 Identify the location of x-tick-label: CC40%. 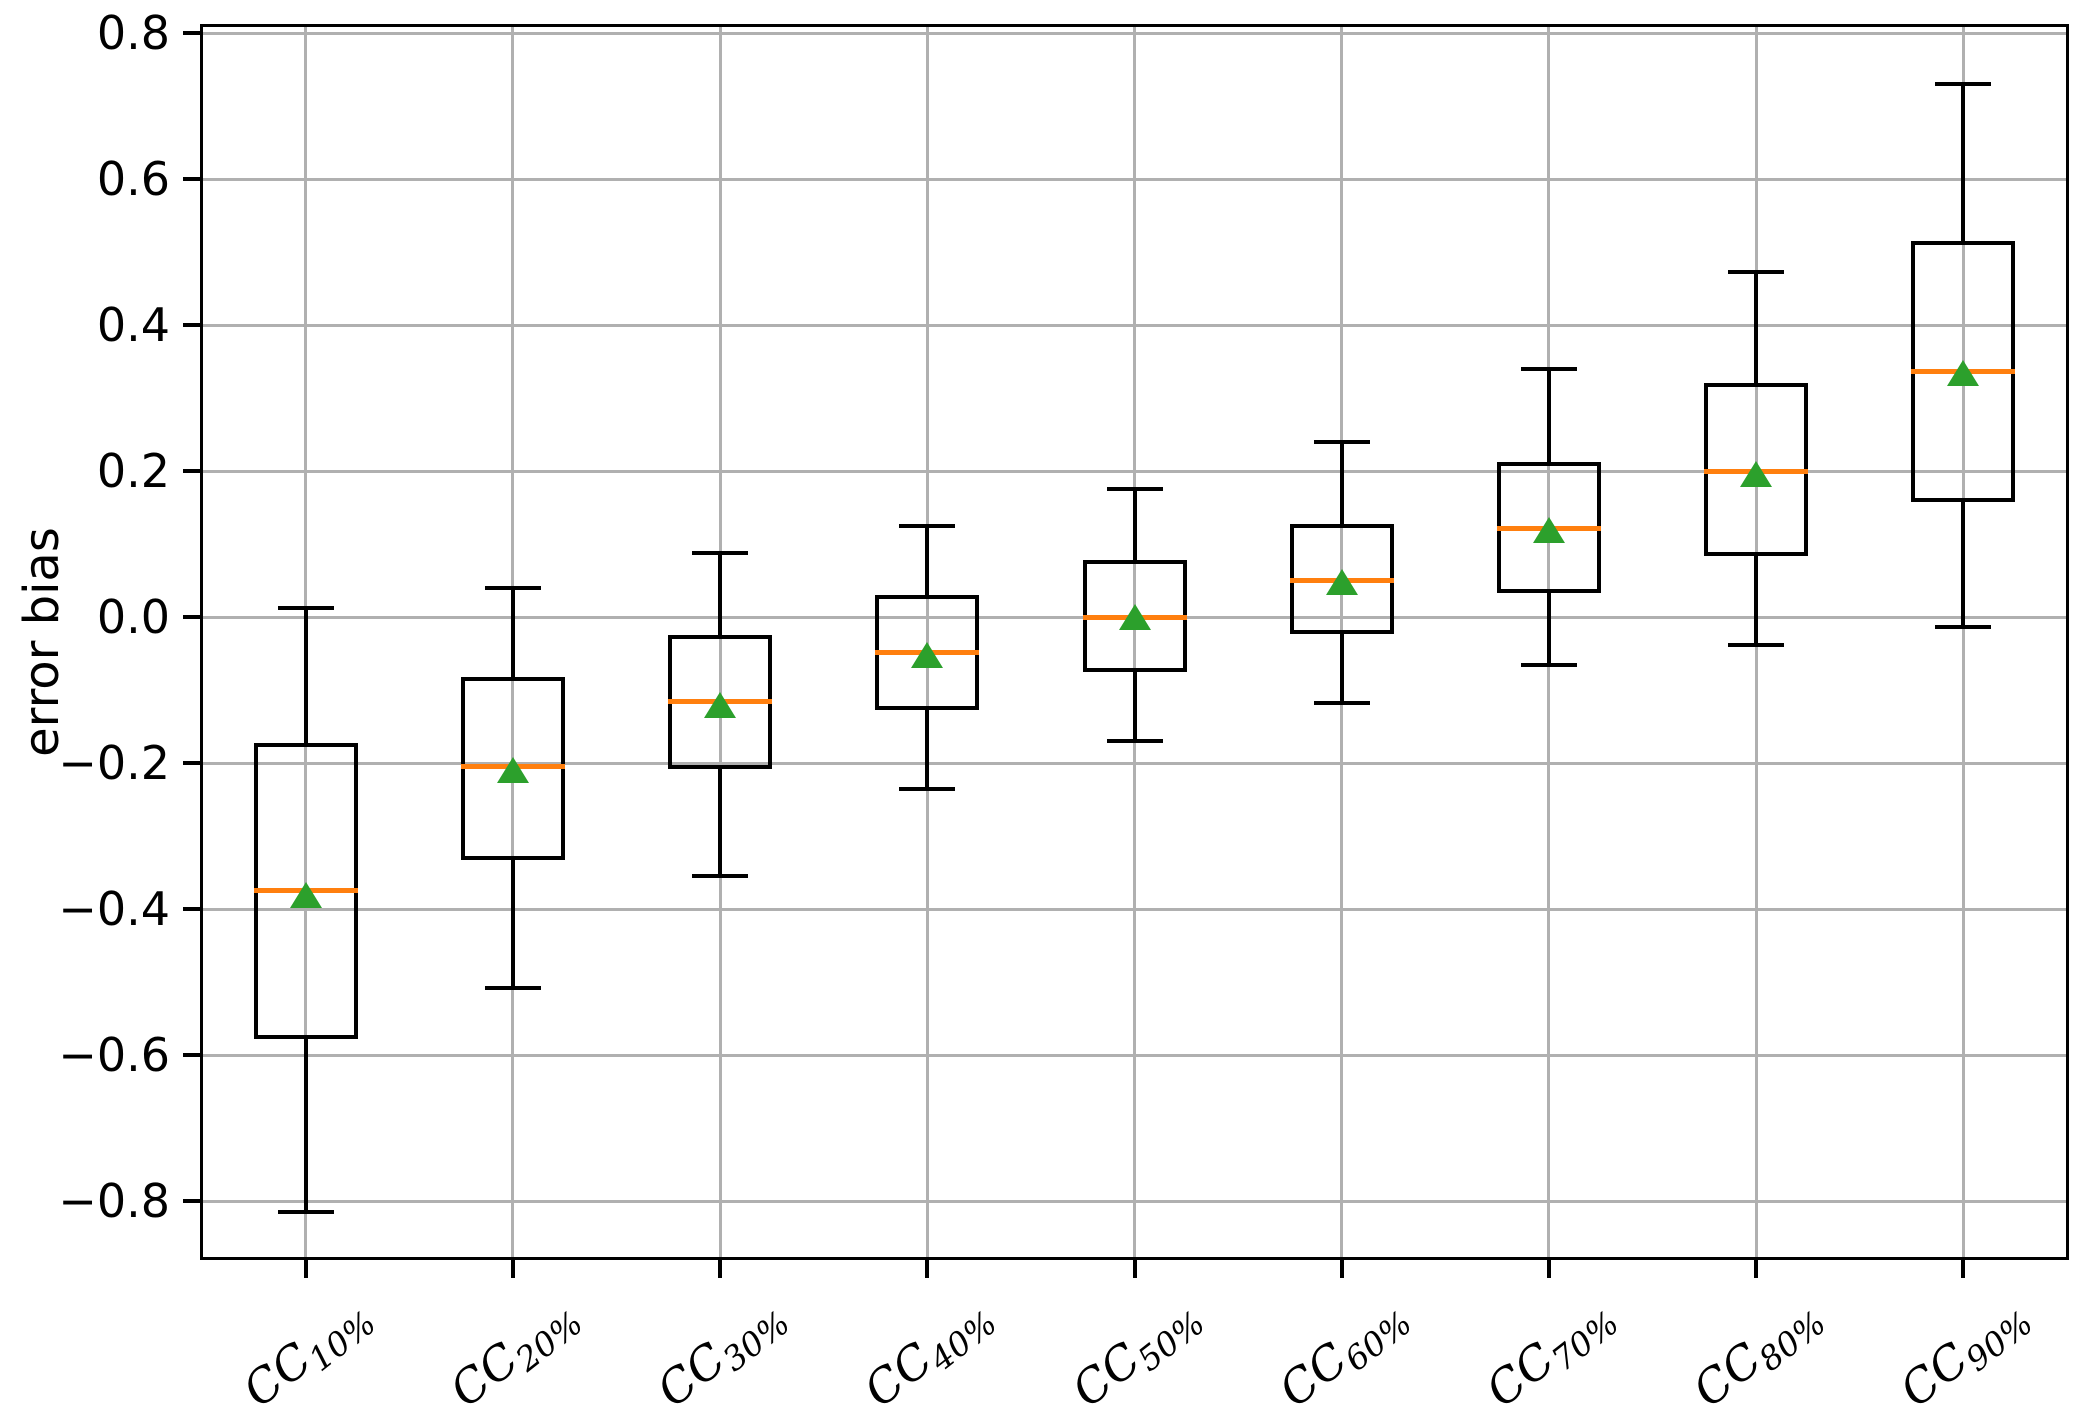
(929, 1352).